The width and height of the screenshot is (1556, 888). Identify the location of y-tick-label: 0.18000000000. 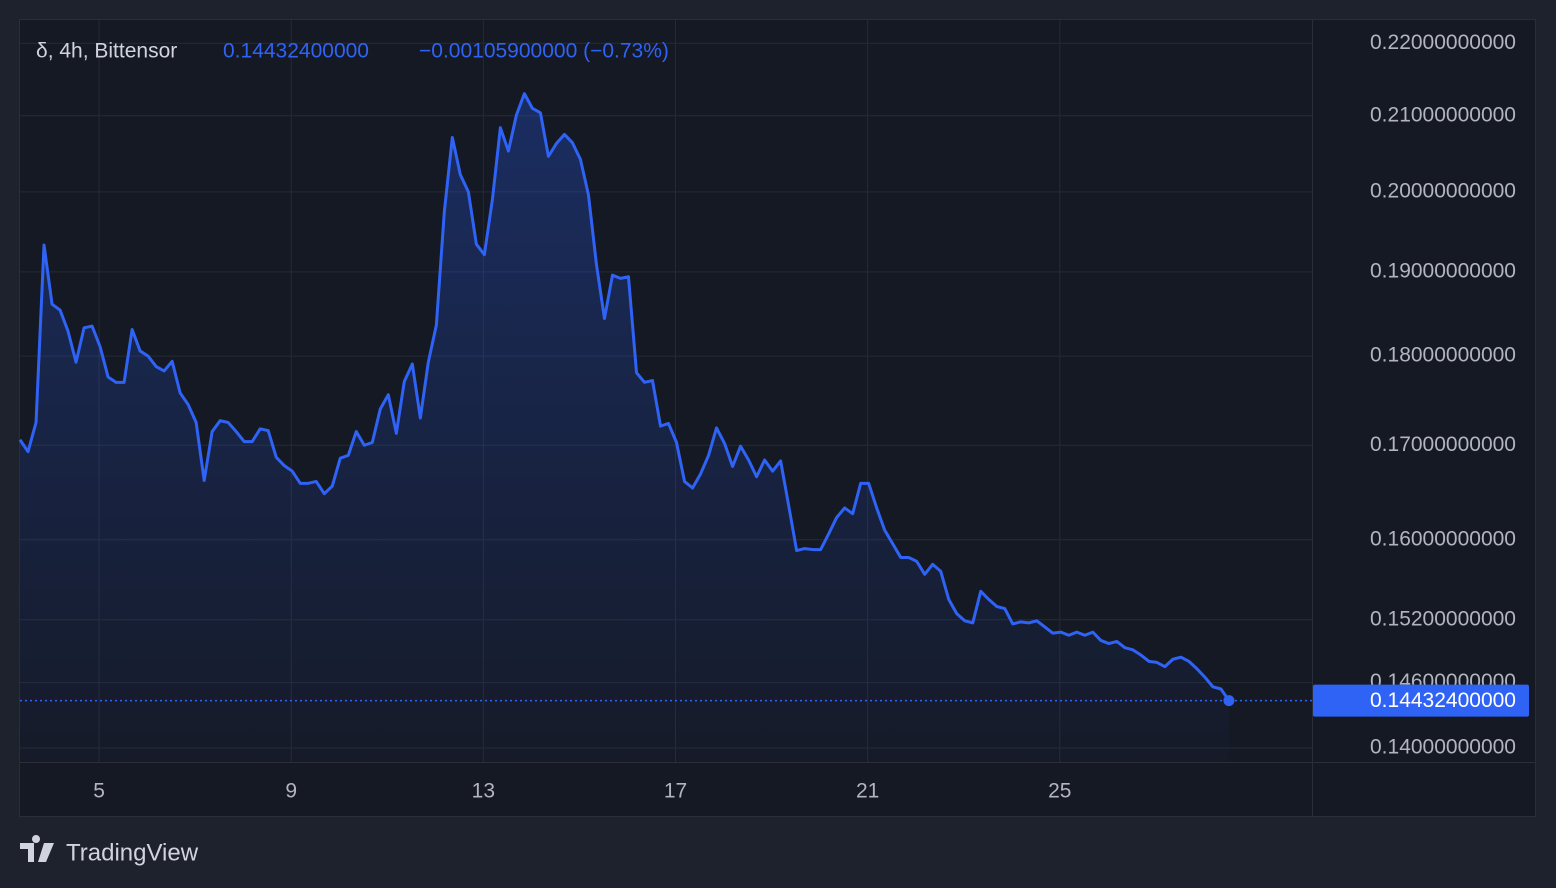
(1443, 355).